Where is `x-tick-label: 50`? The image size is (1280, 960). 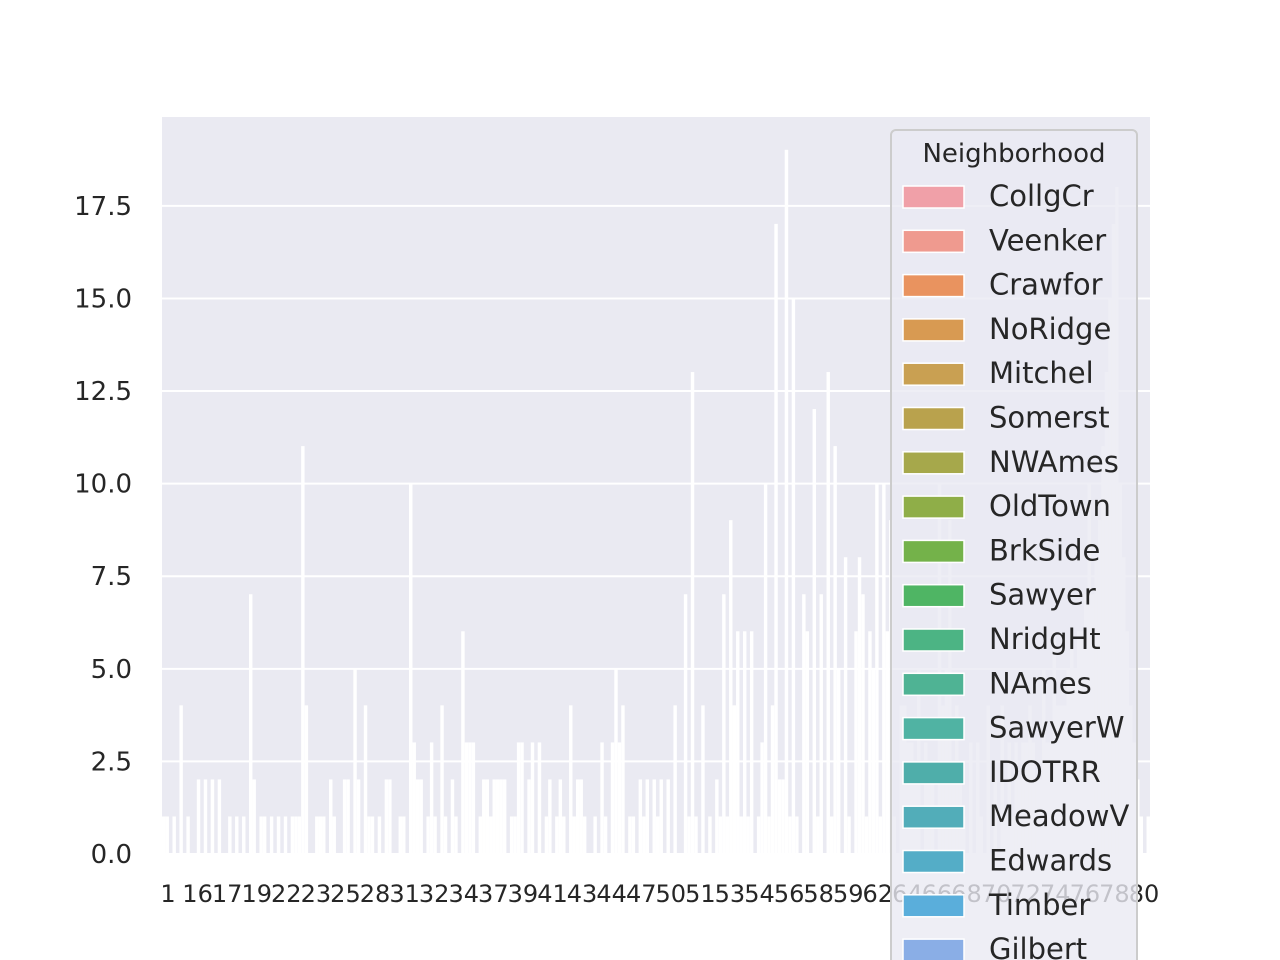 x-tick-label: 50 is located at coordinates (671, 894).